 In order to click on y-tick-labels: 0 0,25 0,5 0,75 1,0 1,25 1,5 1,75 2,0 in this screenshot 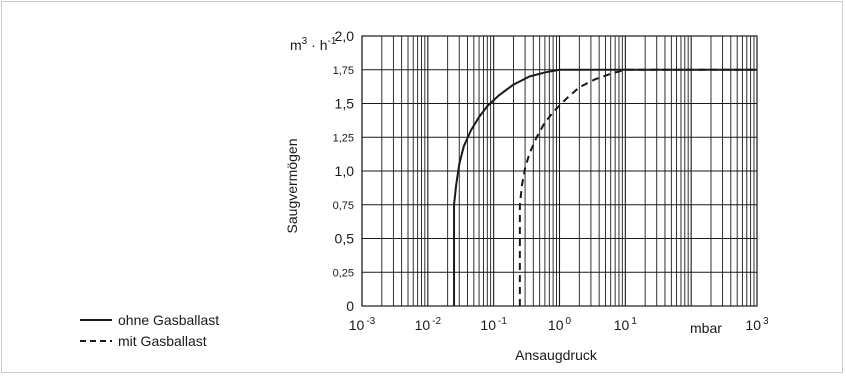, I will do `click(344, 171)`.